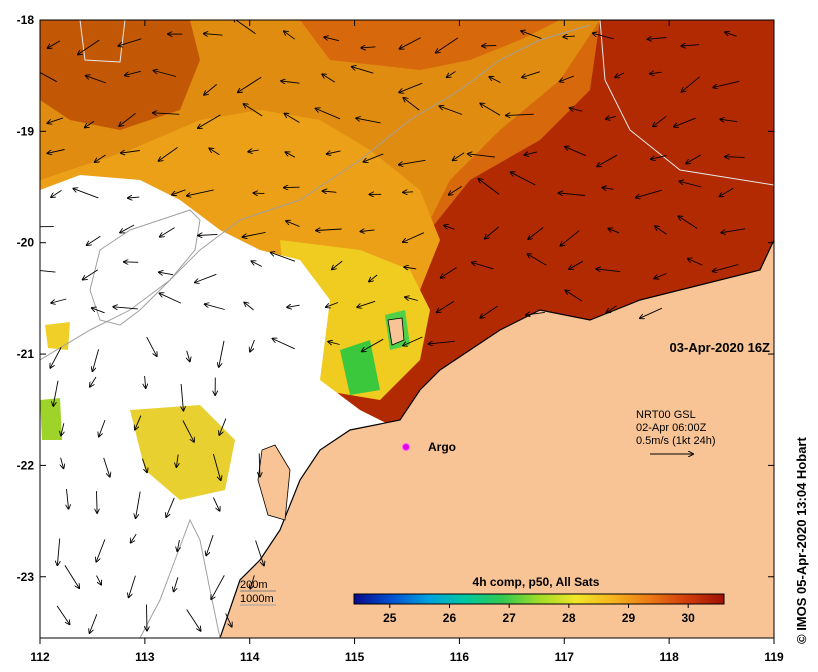  I want to click on sst-pixel-cluster-south, so click(182, 452).